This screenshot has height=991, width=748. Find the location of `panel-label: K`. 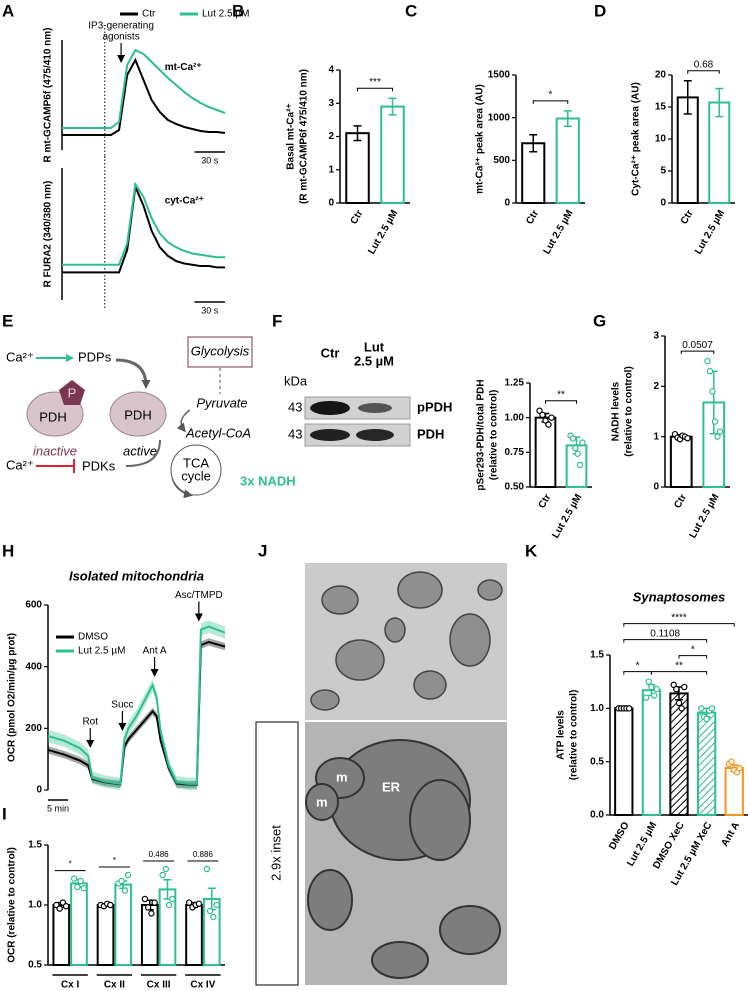

panel-label: K is located at coordinates (531, 550).